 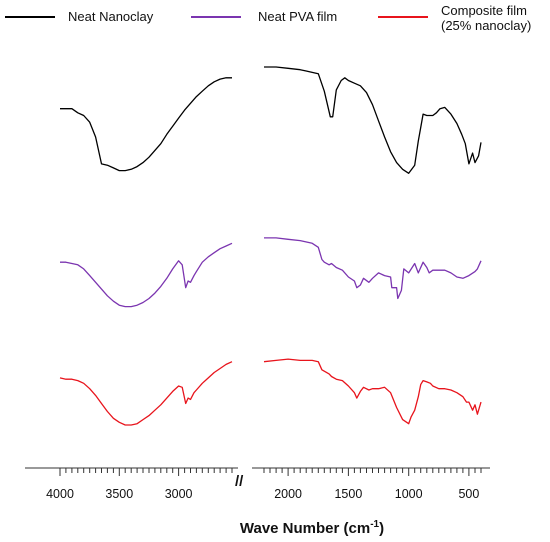 I want to click on x-tick-label-2000: 2000, so click(x=288, y=494).